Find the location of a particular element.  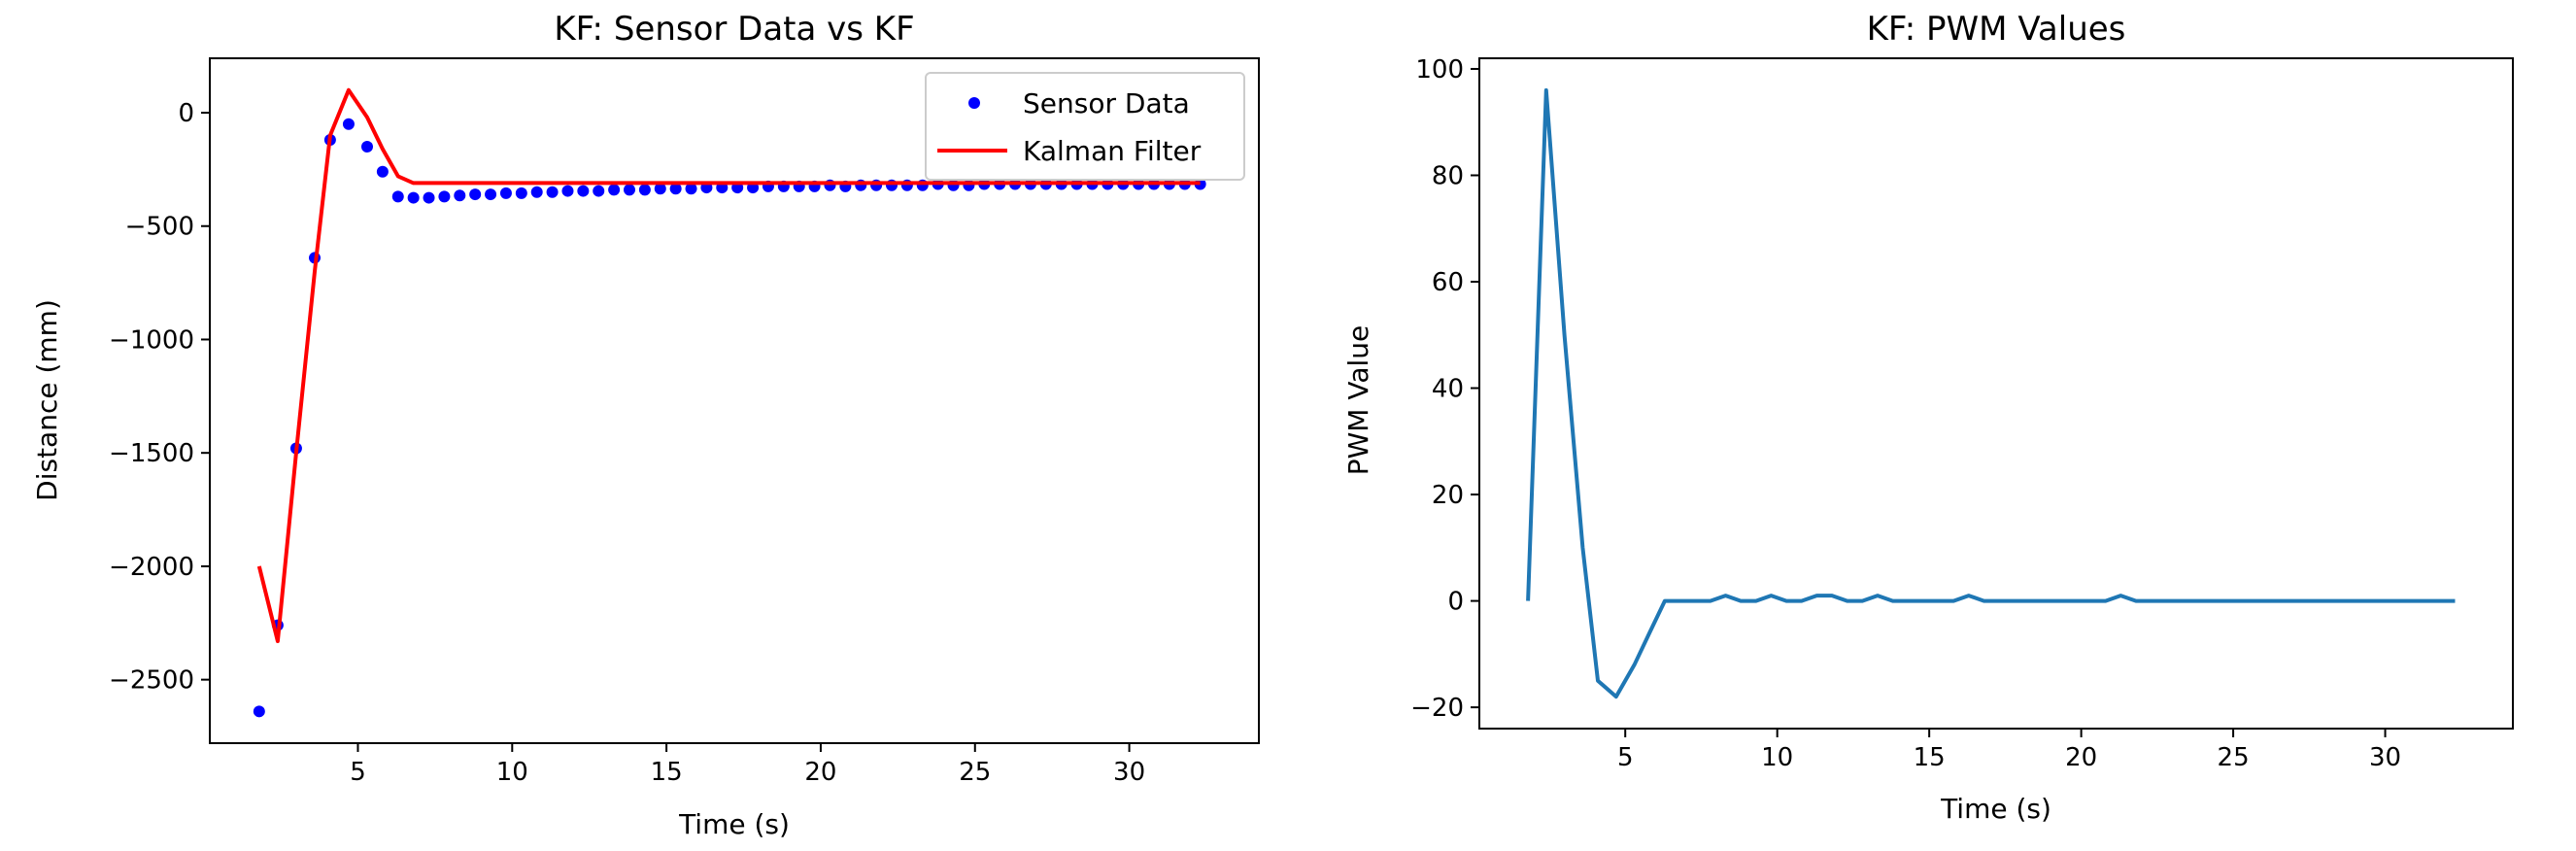

legend-label-kalman-filter: Kalman Filter is located at coordinates (1112, 151).